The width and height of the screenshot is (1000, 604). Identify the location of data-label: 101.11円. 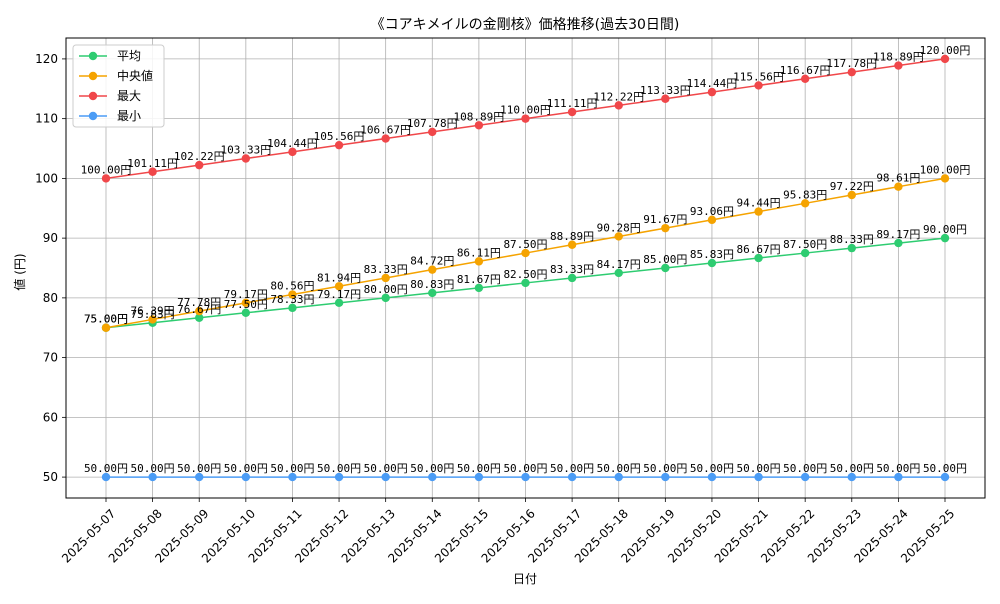
(152, 163).